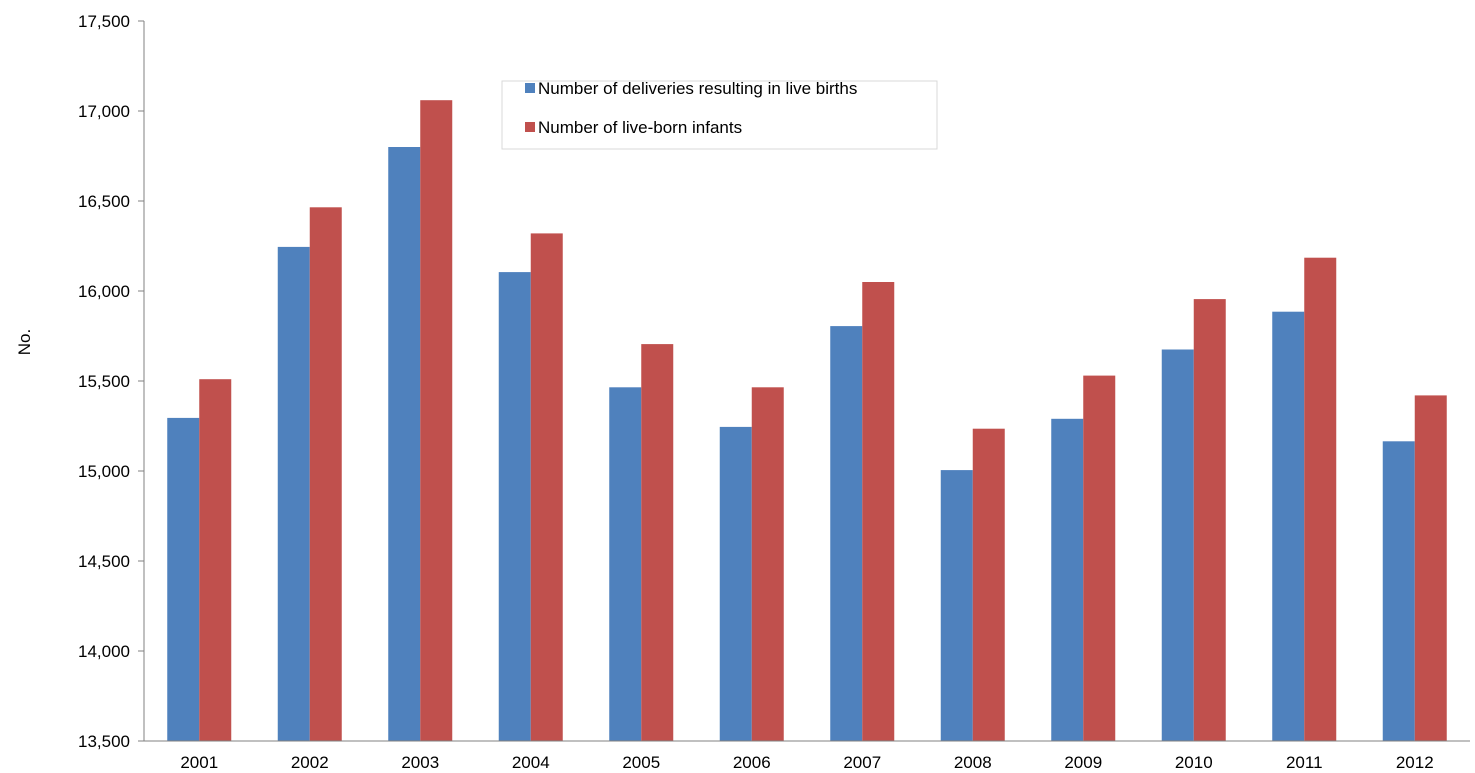 Image resolution: width=1475 pixels, height=773 pixels. I want to click on bar-deliveries-2010, so click(1177, 545).